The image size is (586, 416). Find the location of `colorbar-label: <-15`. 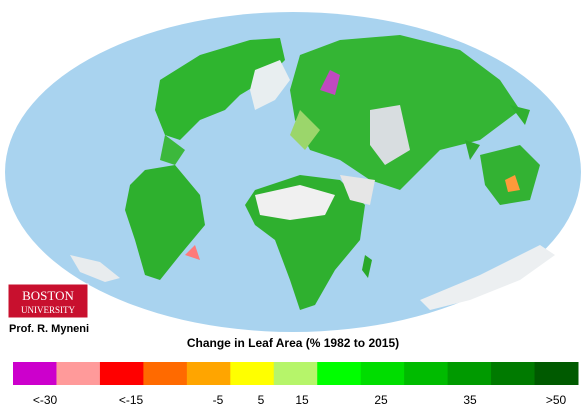

colorbar-label: <-15 is located at coordinates (131, 400).